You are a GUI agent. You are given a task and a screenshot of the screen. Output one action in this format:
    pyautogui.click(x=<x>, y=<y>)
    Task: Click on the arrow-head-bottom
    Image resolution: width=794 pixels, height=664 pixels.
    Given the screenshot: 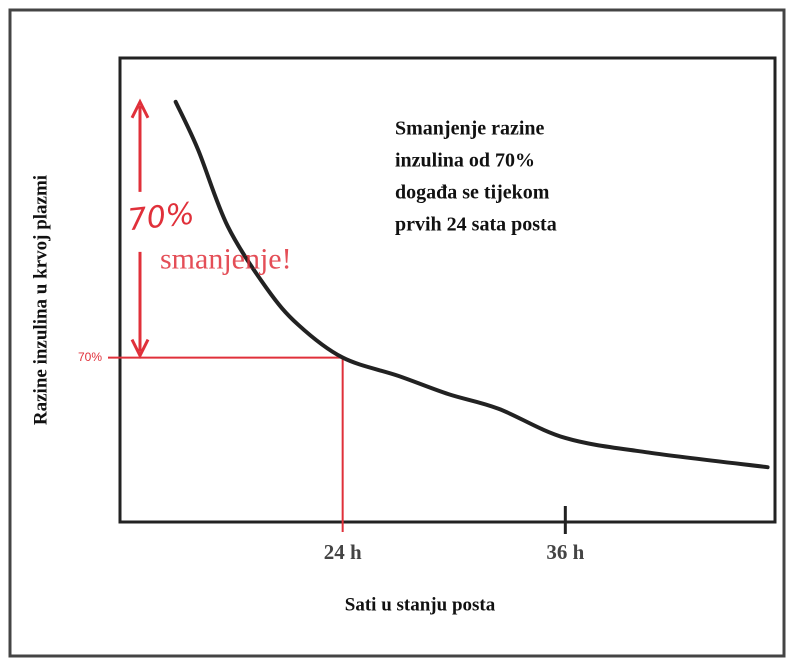 What is the action you would take?
    pyautogui.click(x=140, y=348)
    